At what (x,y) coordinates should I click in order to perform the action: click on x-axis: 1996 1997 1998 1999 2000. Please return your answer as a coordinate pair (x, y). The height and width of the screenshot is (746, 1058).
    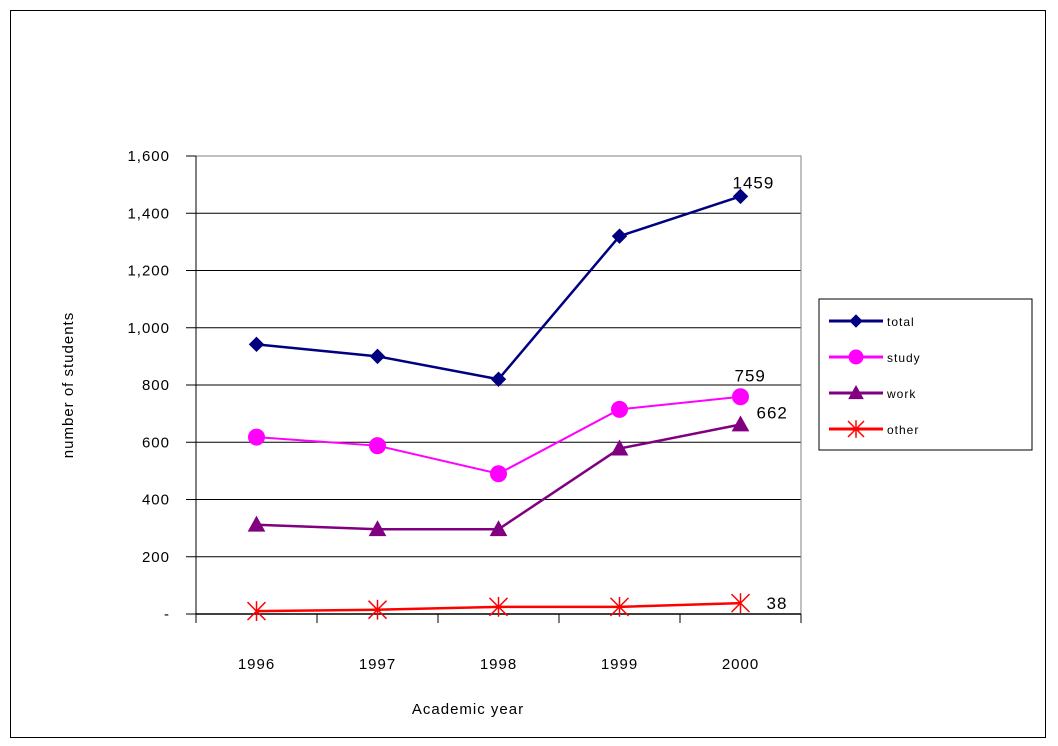
    Looking at the image, I should click on (498, 643).